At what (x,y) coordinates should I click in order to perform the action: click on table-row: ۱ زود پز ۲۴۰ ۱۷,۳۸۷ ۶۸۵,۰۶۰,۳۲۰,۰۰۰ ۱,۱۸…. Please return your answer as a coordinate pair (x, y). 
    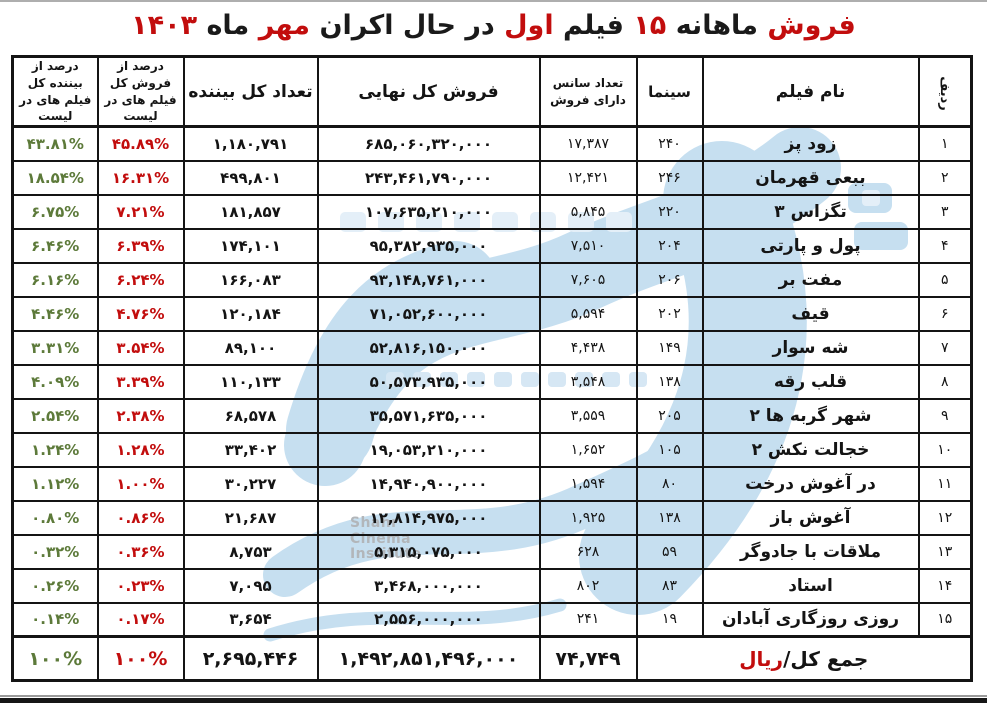
    Looking at the image, I should click on (492, 143).